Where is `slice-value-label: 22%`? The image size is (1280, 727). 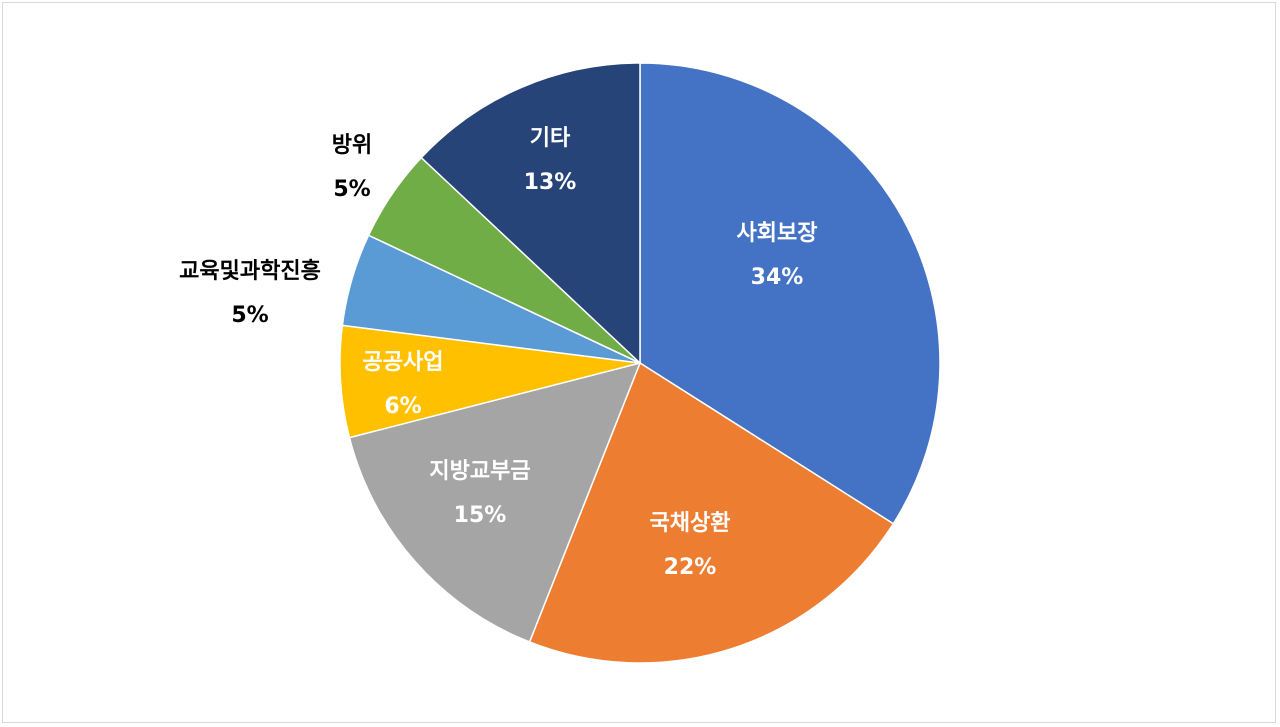 slice-value-label: 22% is located at coordinates (690, 567).